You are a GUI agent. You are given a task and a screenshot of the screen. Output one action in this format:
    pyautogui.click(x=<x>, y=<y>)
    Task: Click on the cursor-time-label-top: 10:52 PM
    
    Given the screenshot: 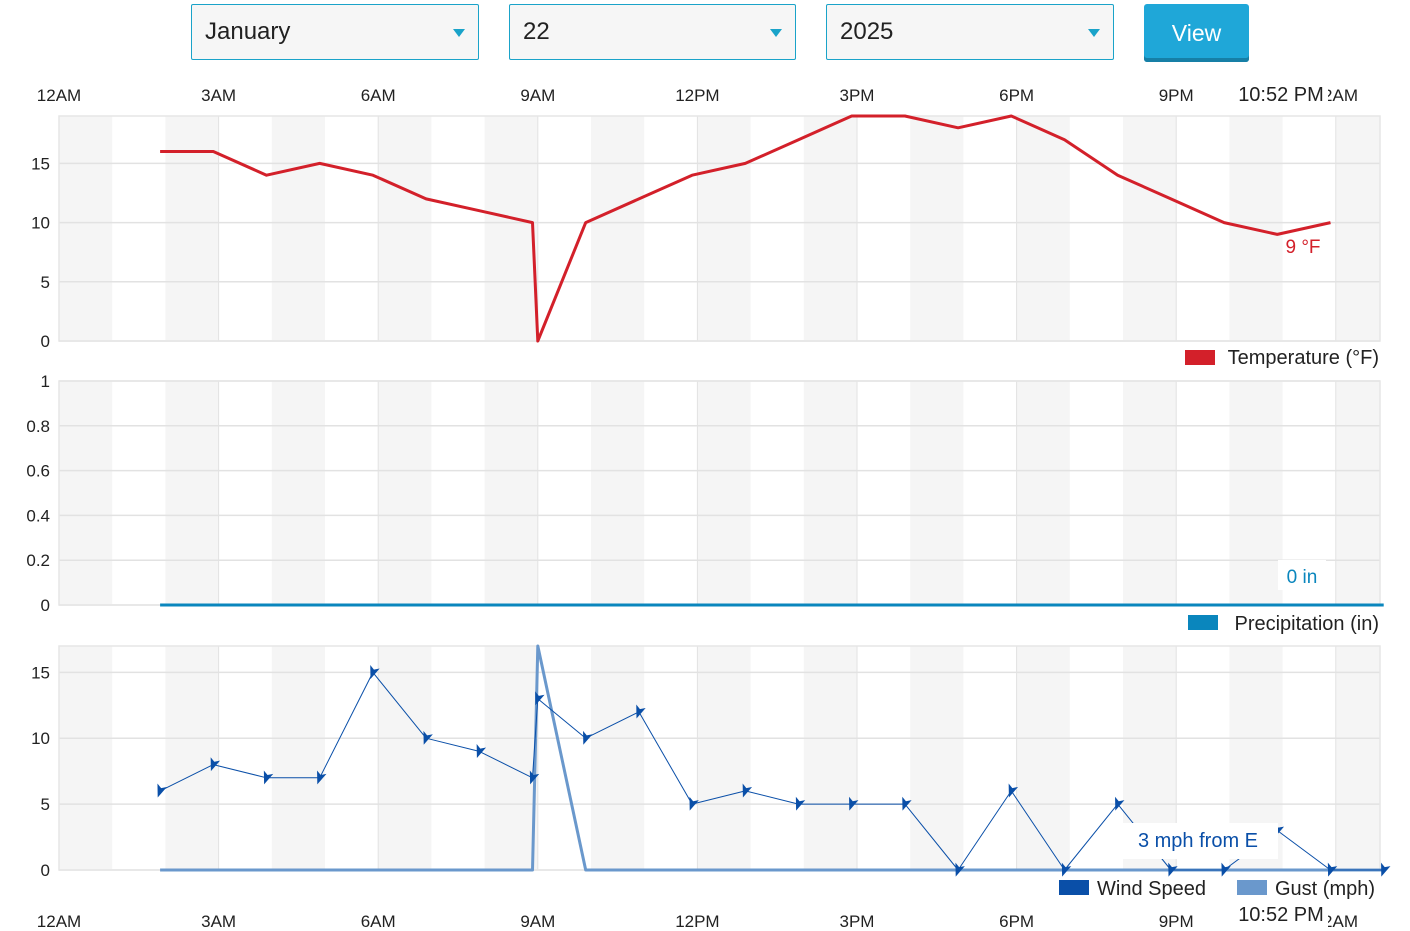 What is the action you would take?
    pyautogui.click(x=1281, y=95)
    